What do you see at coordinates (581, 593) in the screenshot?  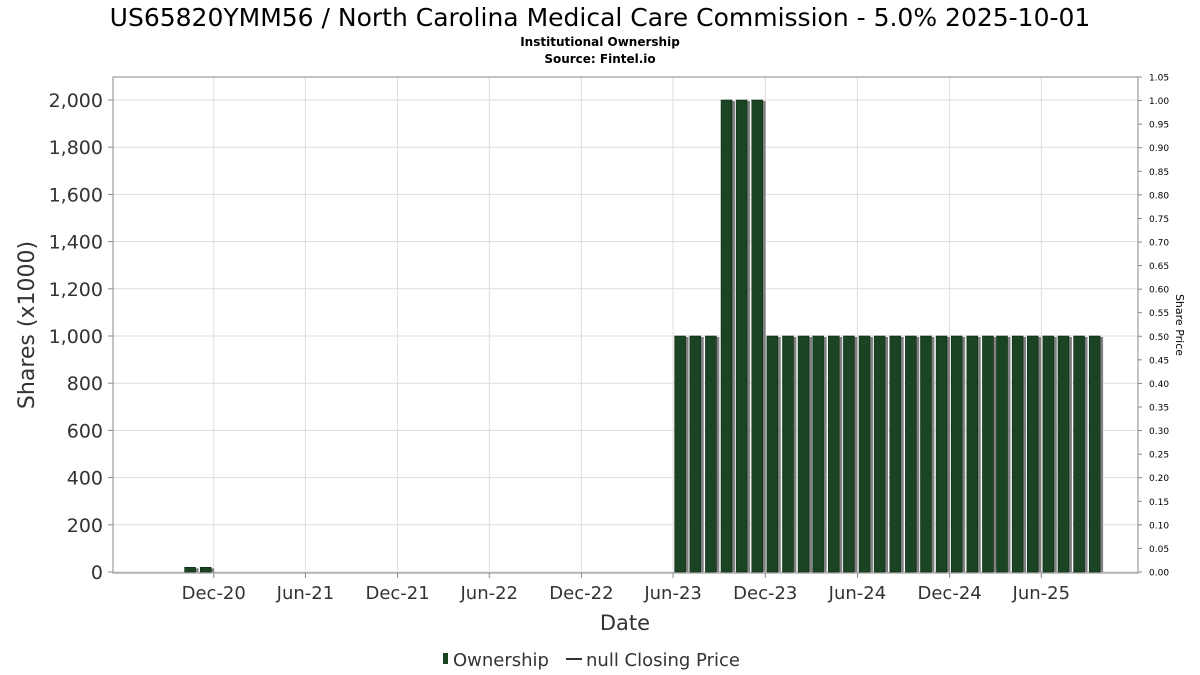 I see `x-tick-label: Dec-22` at bounding box center [581, 593].